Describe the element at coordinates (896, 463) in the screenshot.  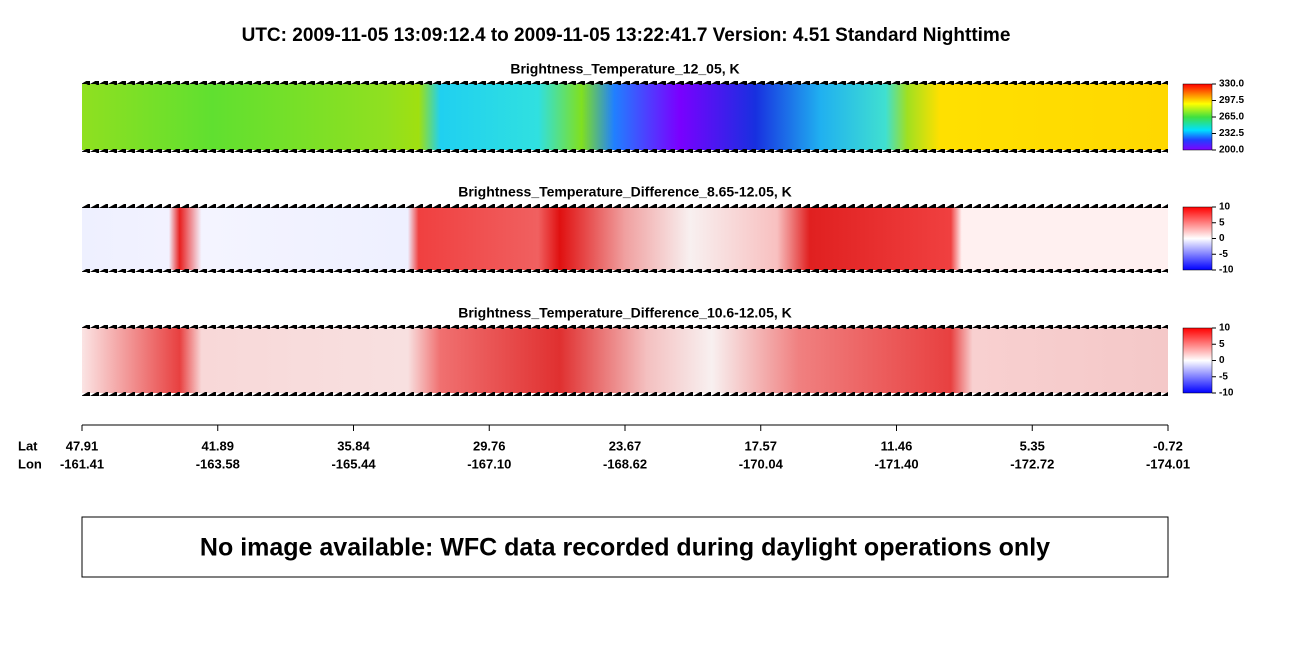
I see `lon-tick-label: -171.40` at that location.